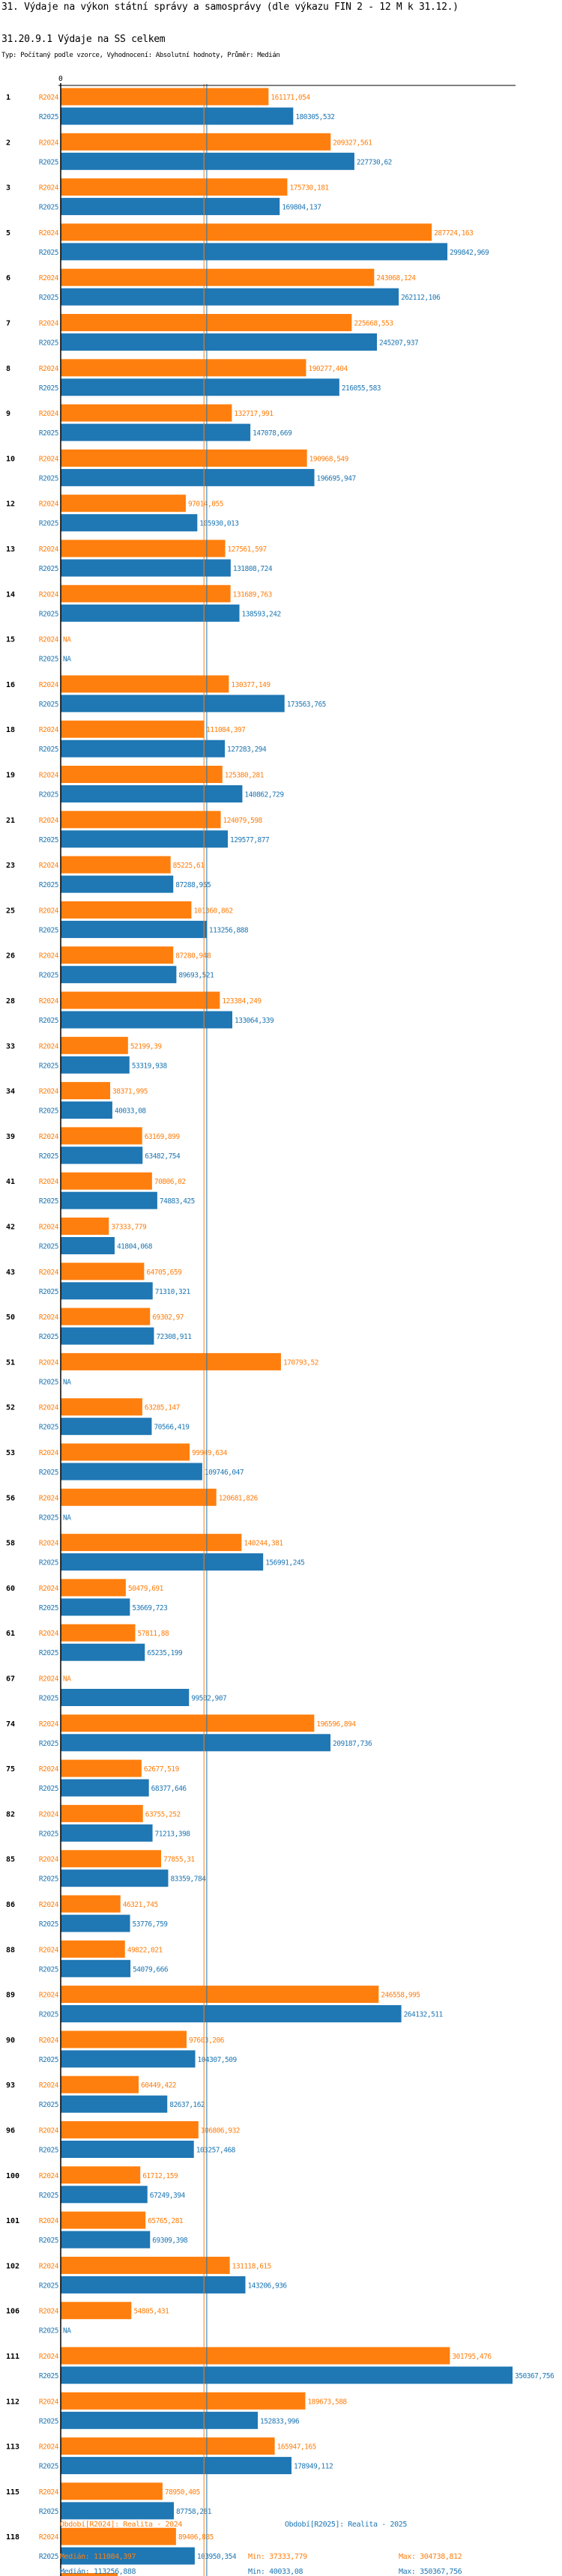 This screenshot has height=2576, width=562. I want to click on value-label-r2025: 173563,765, so click(306, 705).